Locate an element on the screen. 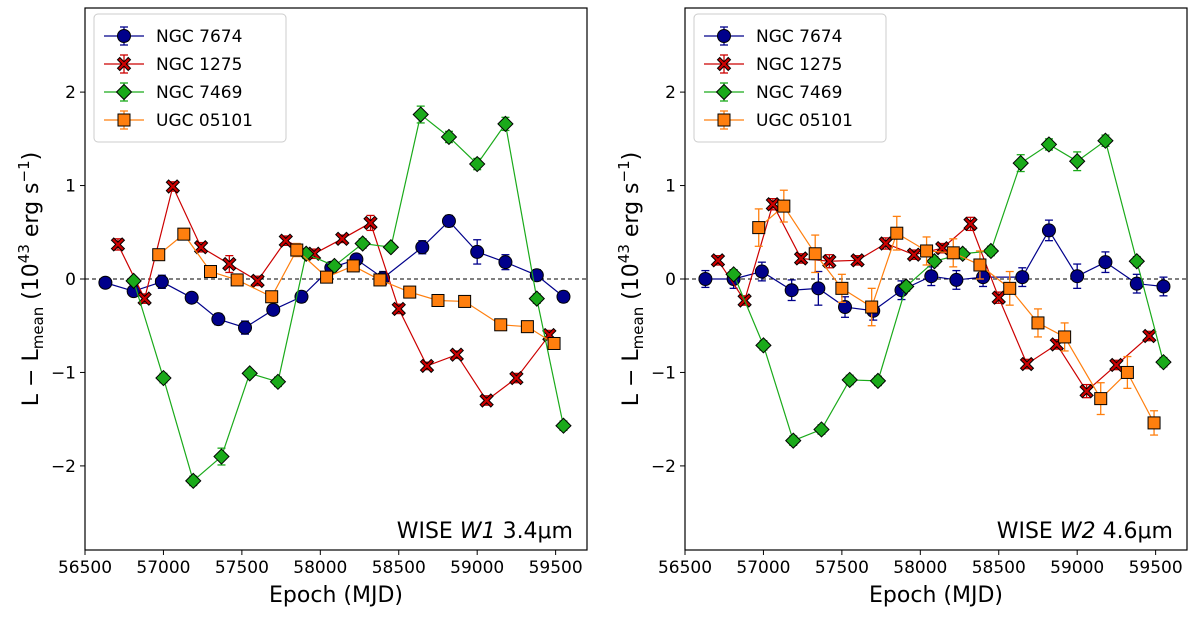  panel-label-band: W2 is located at coordinates (1078, 531).